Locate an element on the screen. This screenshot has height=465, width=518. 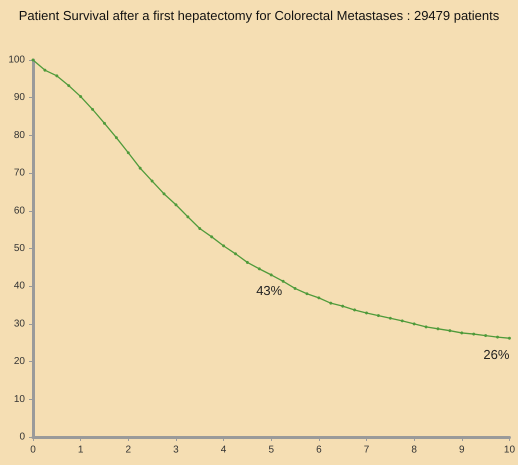
y-tick-label: 50 is located at coordinates (20, 248).